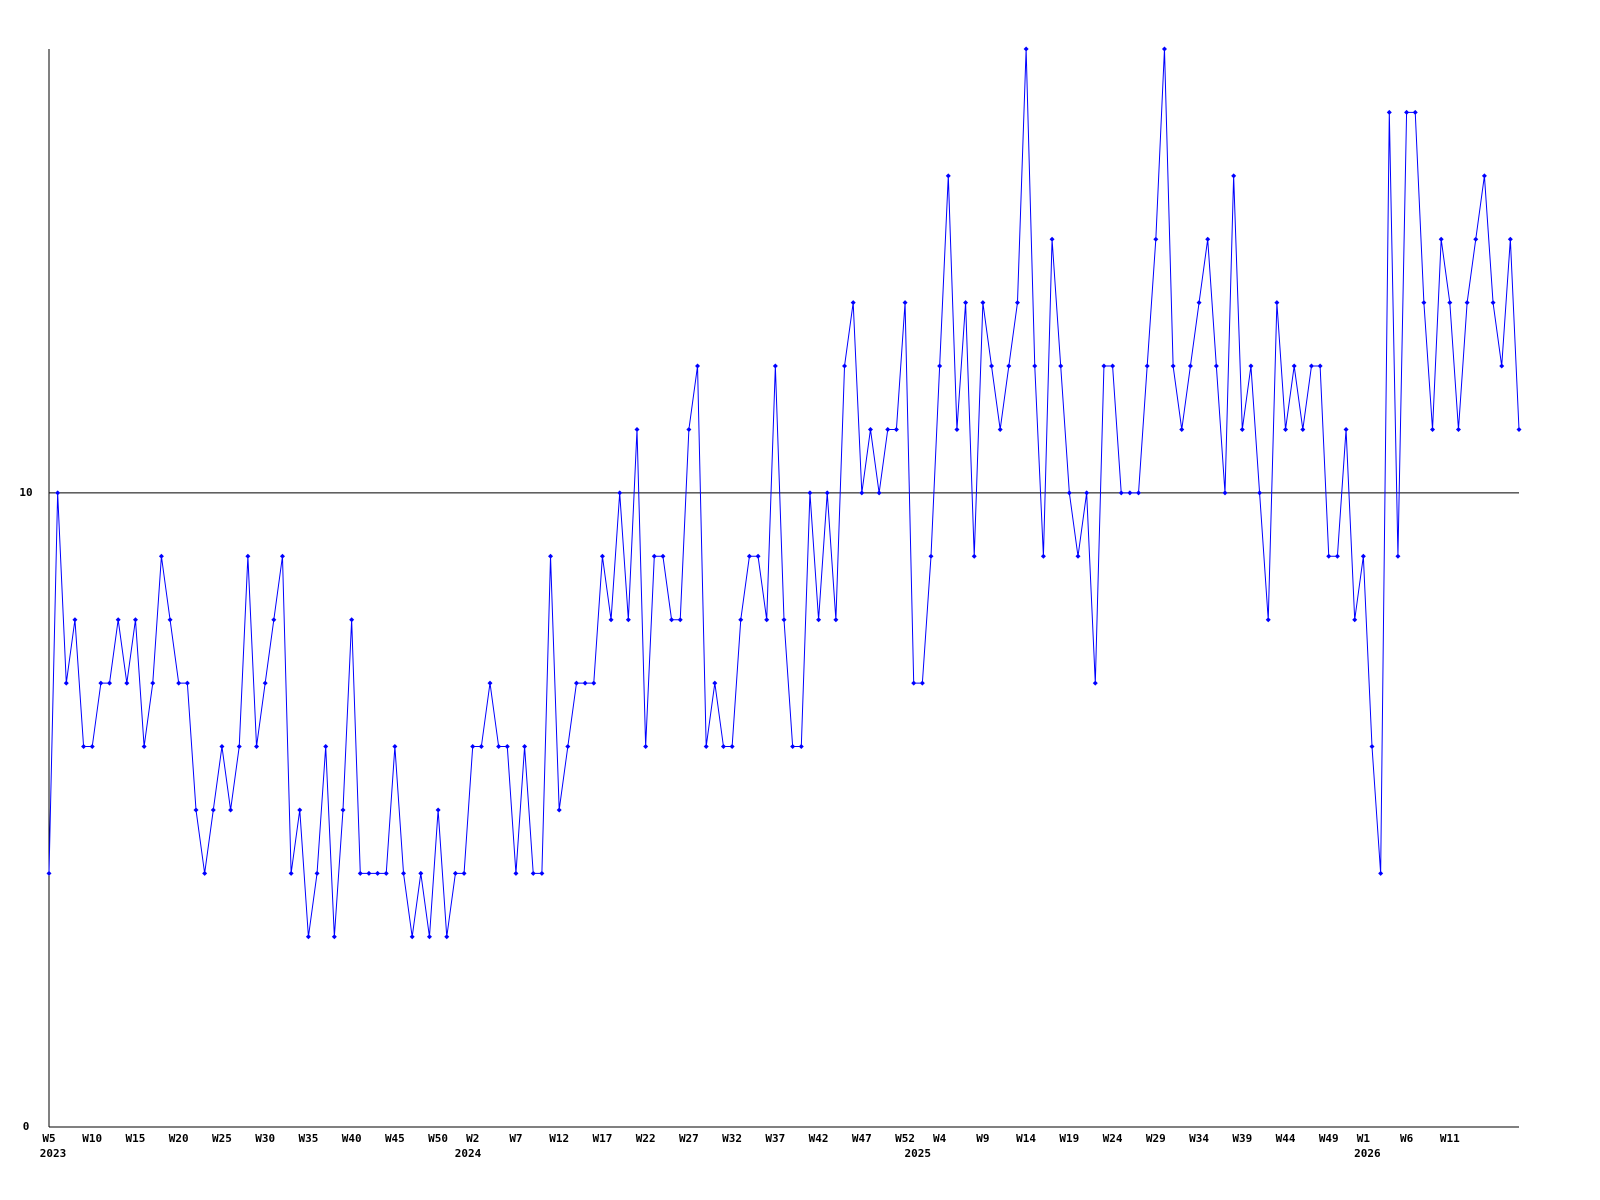 This screenshot has width=1600, height=1200. What do you see at coordinates (1113, 1138) in the screenshot?
I see `x-tick-label: W24` at bounding box center [1113, 1138].